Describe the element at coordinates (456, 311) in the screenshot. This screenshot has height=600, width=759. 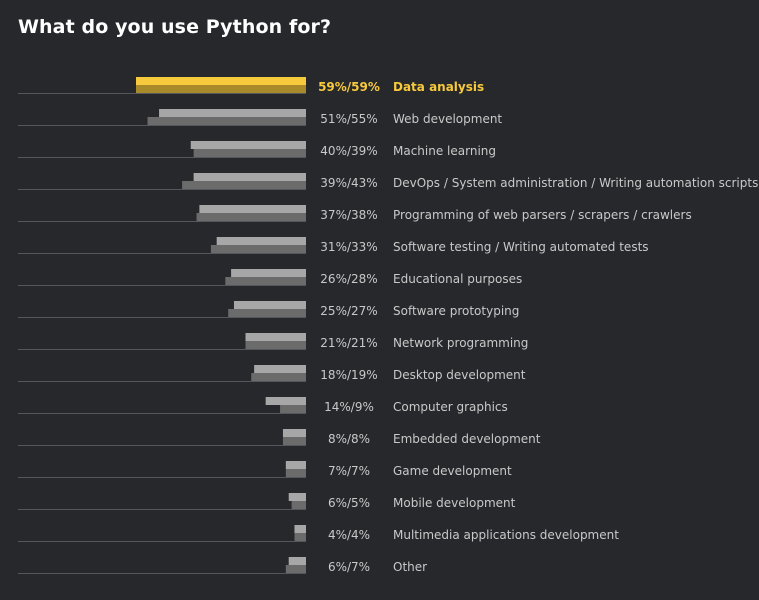
I see `category-label: Software prototyping` at that location.